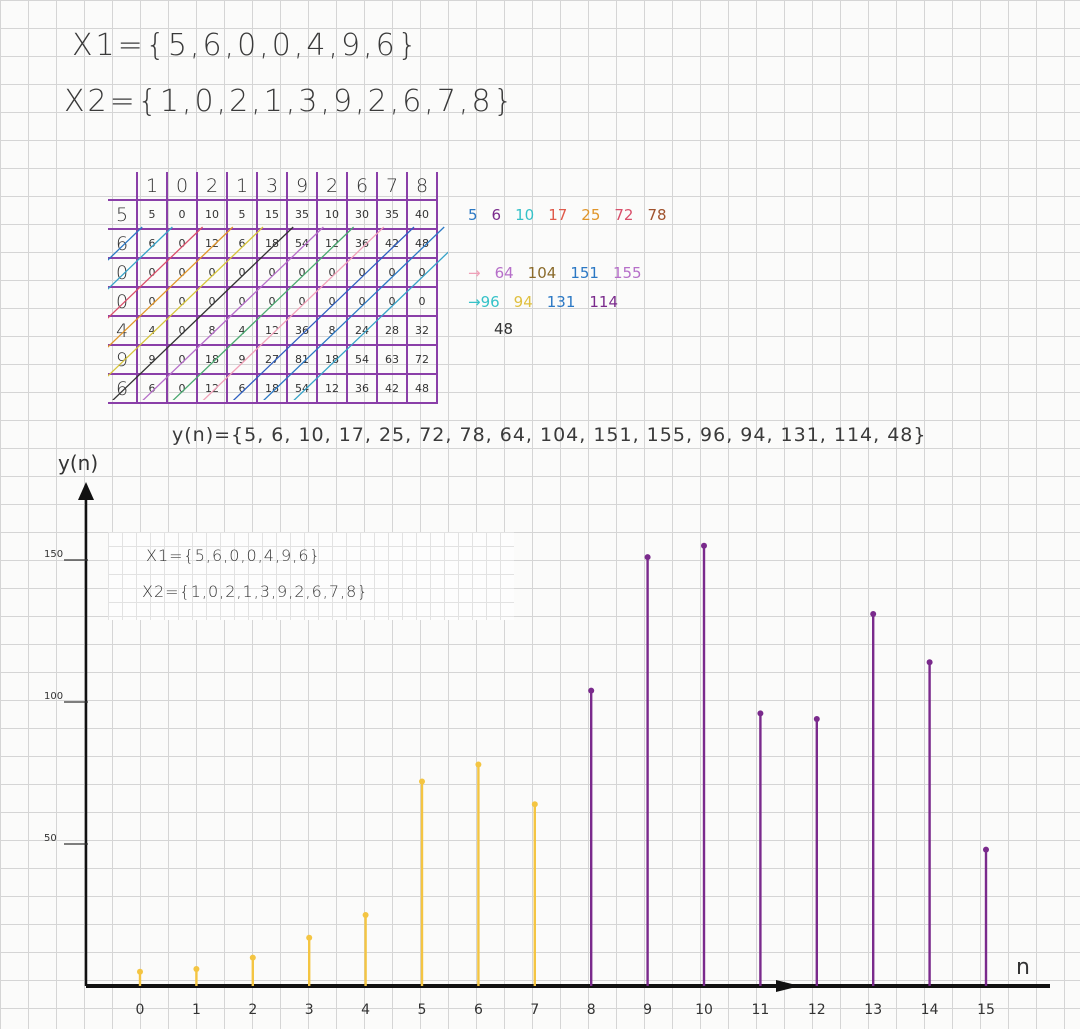 The height and width of the screenshot is (1029, 1080). What do you see at coordinates (760, 1010) in the screenshot?
I see `x-tick-label: 11` at bounding box center [760, 1010].